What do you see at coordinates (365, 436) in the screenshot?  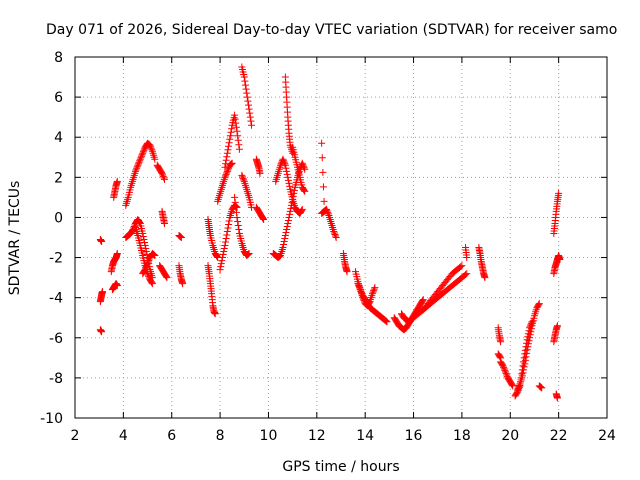 I see `x-tick-label: 14` at bounding box center [365, 436].